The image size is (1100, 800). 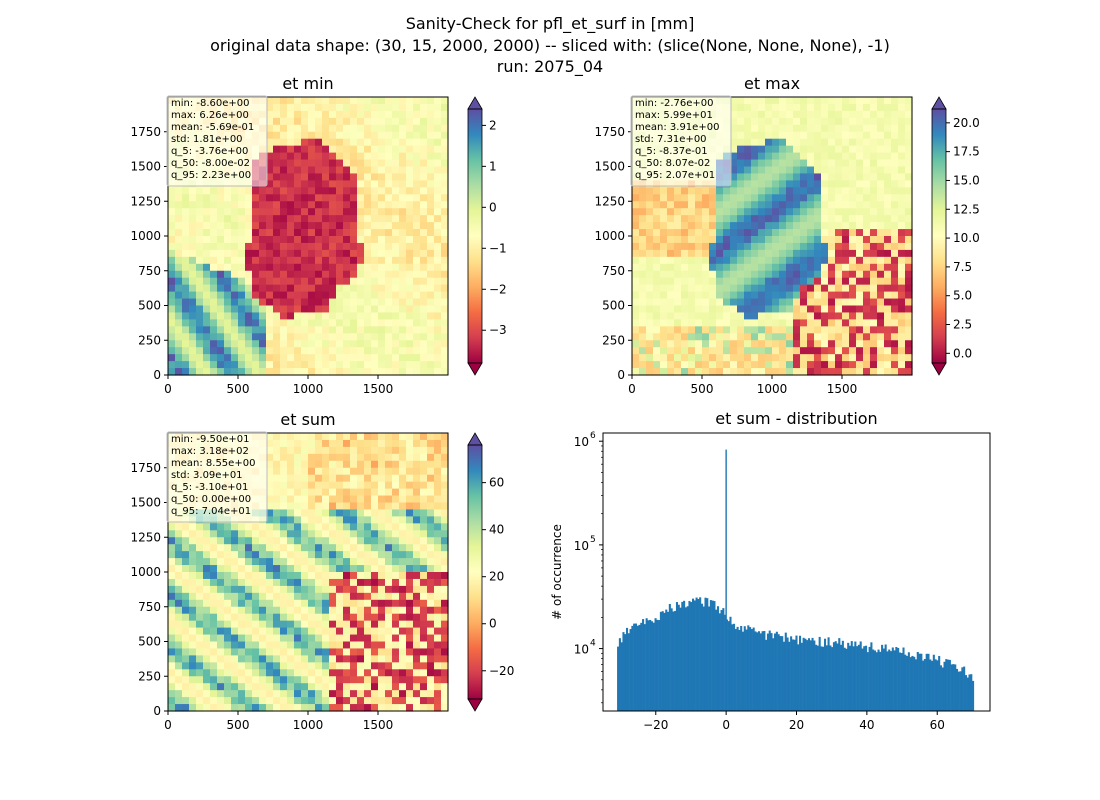 What do you see at coordinates (671, 139) in the screenshot?
I see `stats-line: std: 7.31e+00` at bounding box center [671, 139].